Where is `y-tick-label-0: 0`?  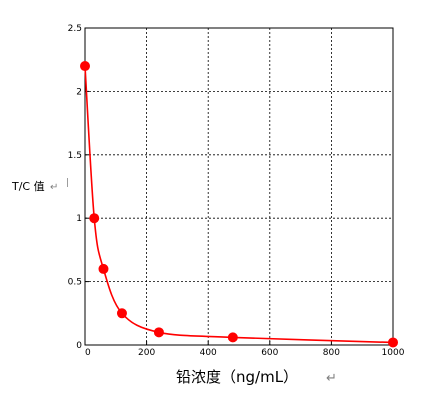 y-tick-label-0: 0 is located at coordinates (79, 346).